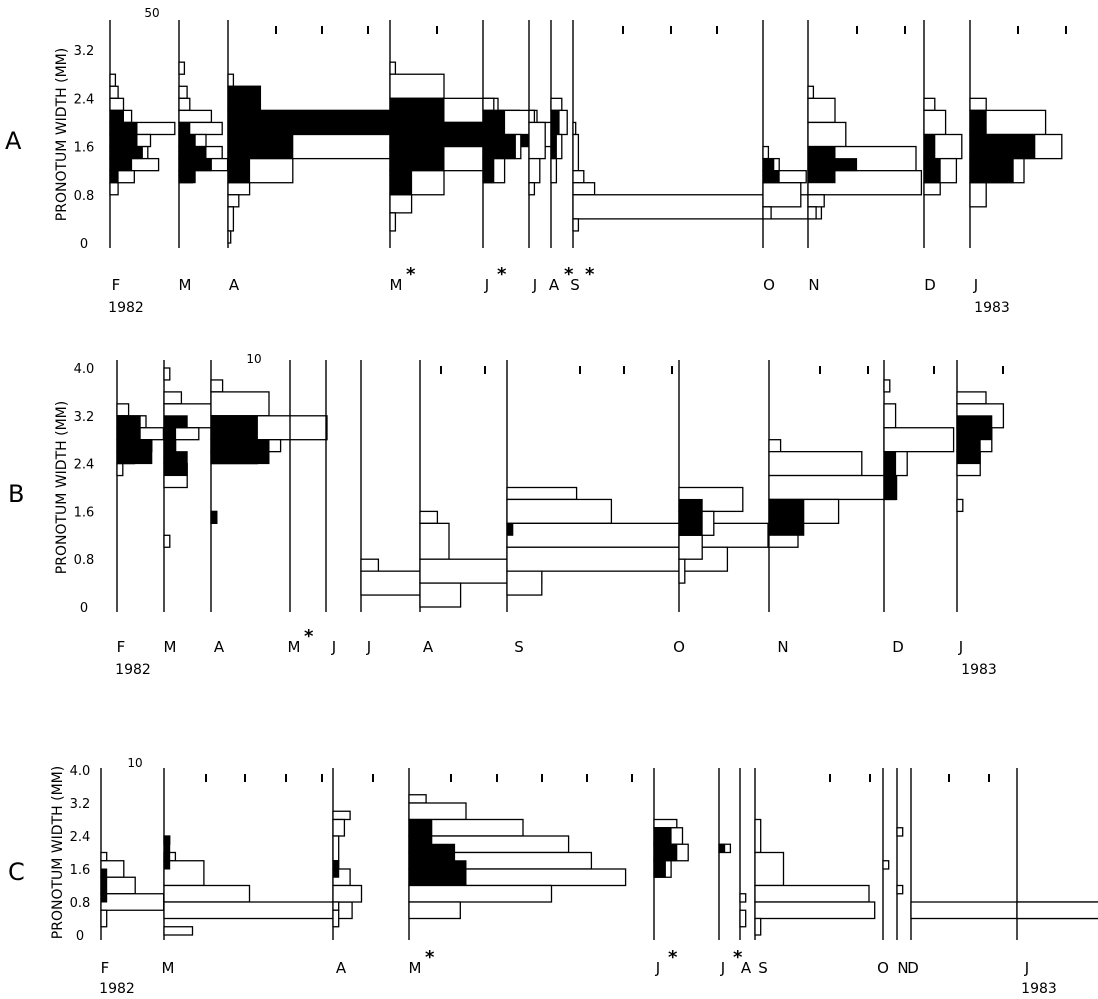  I want to click on y-axis-label: PRONOTUM WIDTH (MM), so click(62, 487).